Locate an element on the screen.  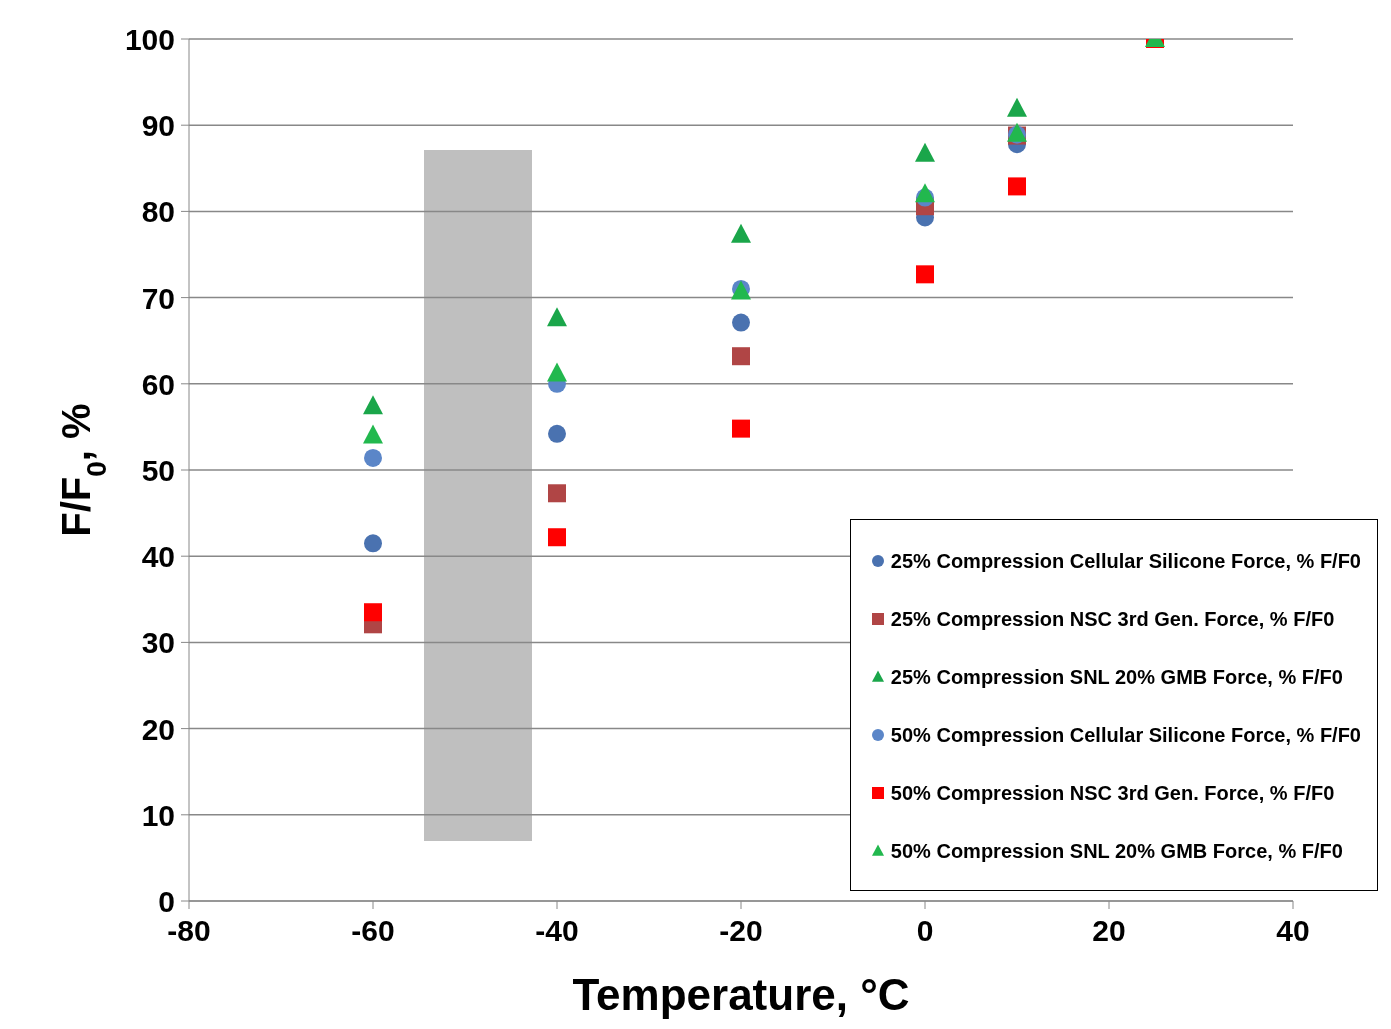
y-tick-label: 30 is located at coordinates (158, 643).